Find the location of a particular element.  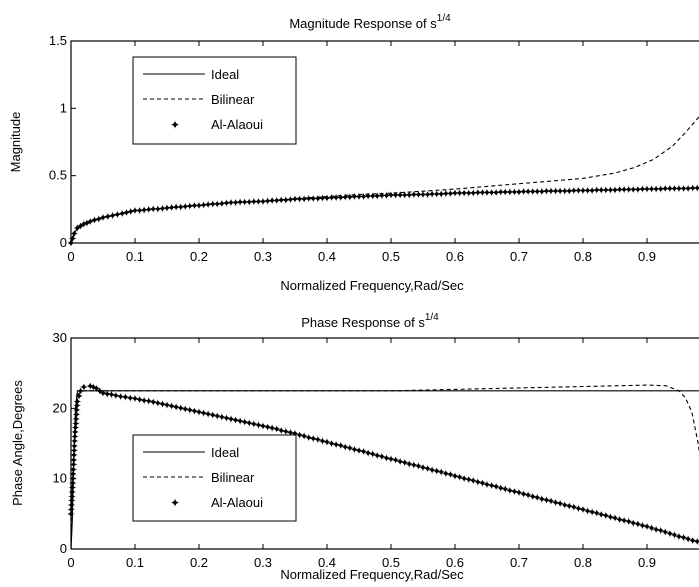

phase-x-tick-label: 0.1 is located at coordinates (135, 562).